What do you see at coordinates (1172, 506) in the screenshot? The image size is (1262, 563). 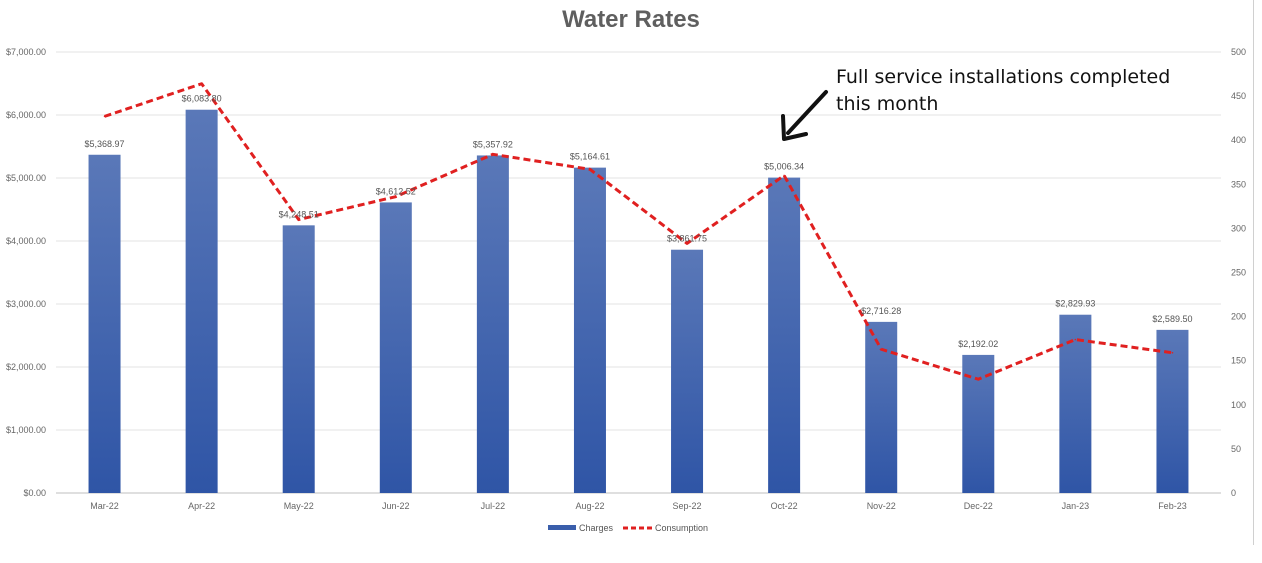 I see `x-tick-label: Feb-23` at bounding box center [1172, 506].